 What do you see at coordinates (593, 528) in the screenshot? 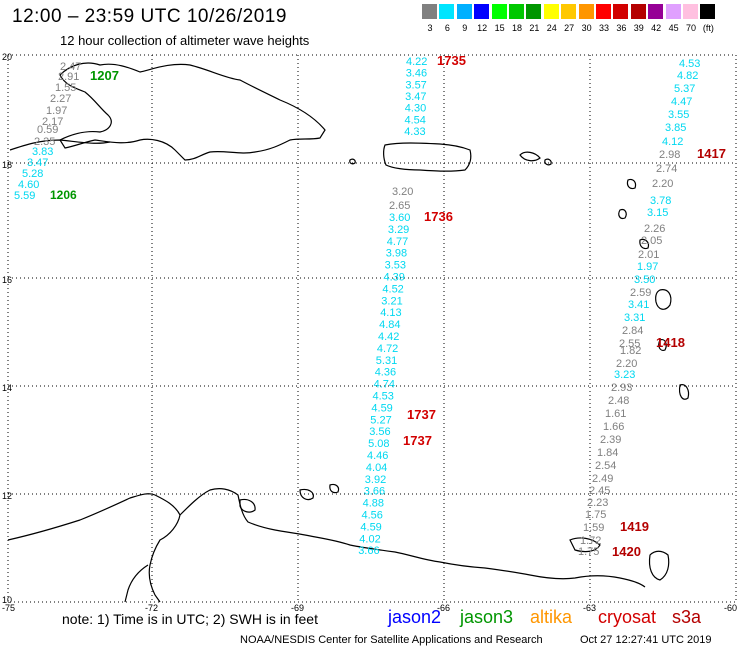
I see `swh-value: 1.59` at bounding box center [593, 528].